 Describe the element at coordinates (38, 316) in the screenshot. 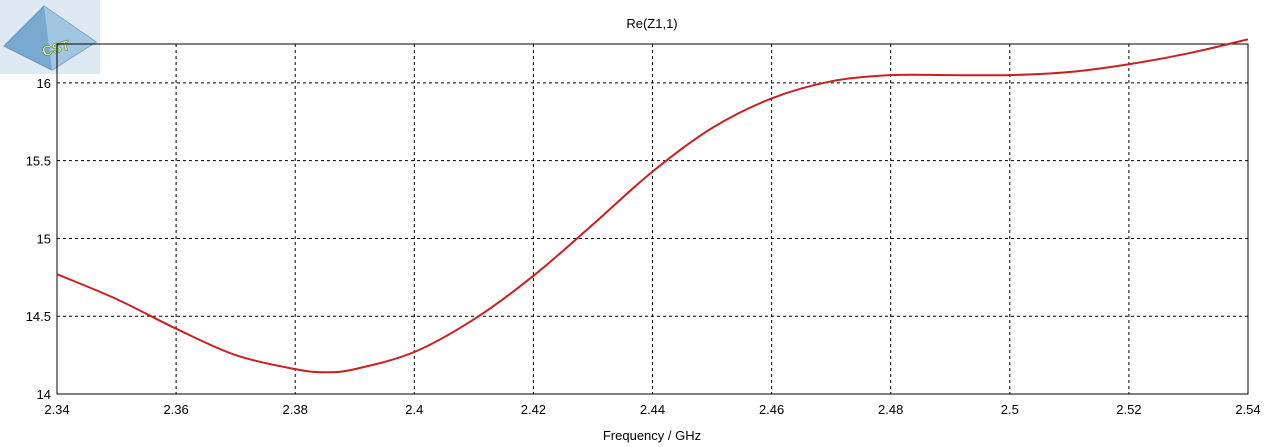

I see `y-tick-label: 14.5` at that location.